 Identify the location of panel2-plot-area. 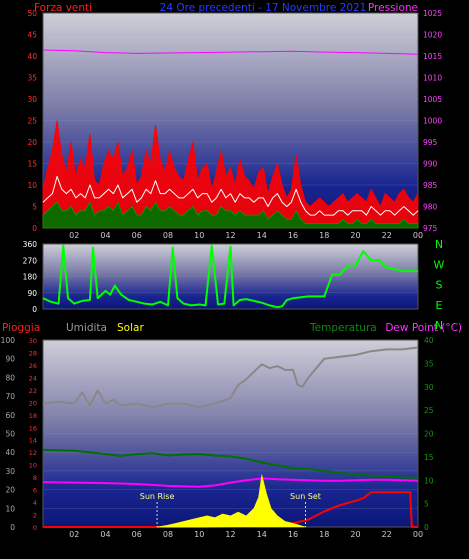
(230, 276).